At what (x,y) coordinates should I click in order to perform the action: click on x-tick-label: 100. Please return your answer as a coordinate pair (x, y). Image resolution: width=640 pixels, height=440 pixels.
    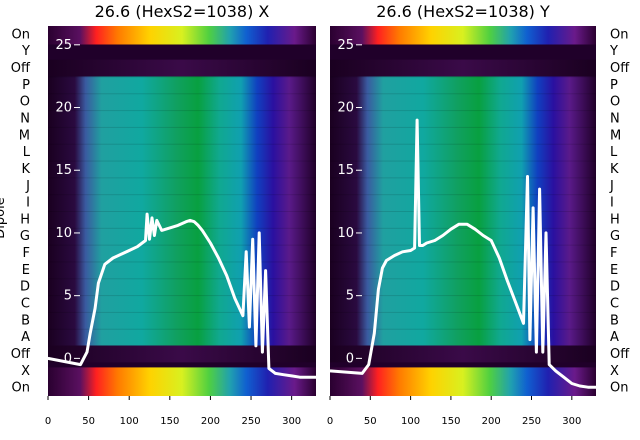
    Looking at the image, I should click on (129, 421).